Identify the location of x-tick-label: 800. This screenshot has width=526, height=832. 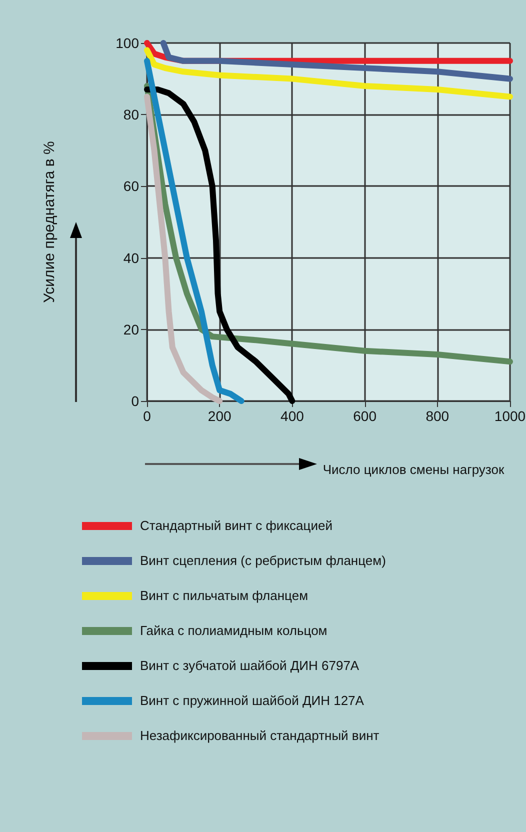
(438, 416).